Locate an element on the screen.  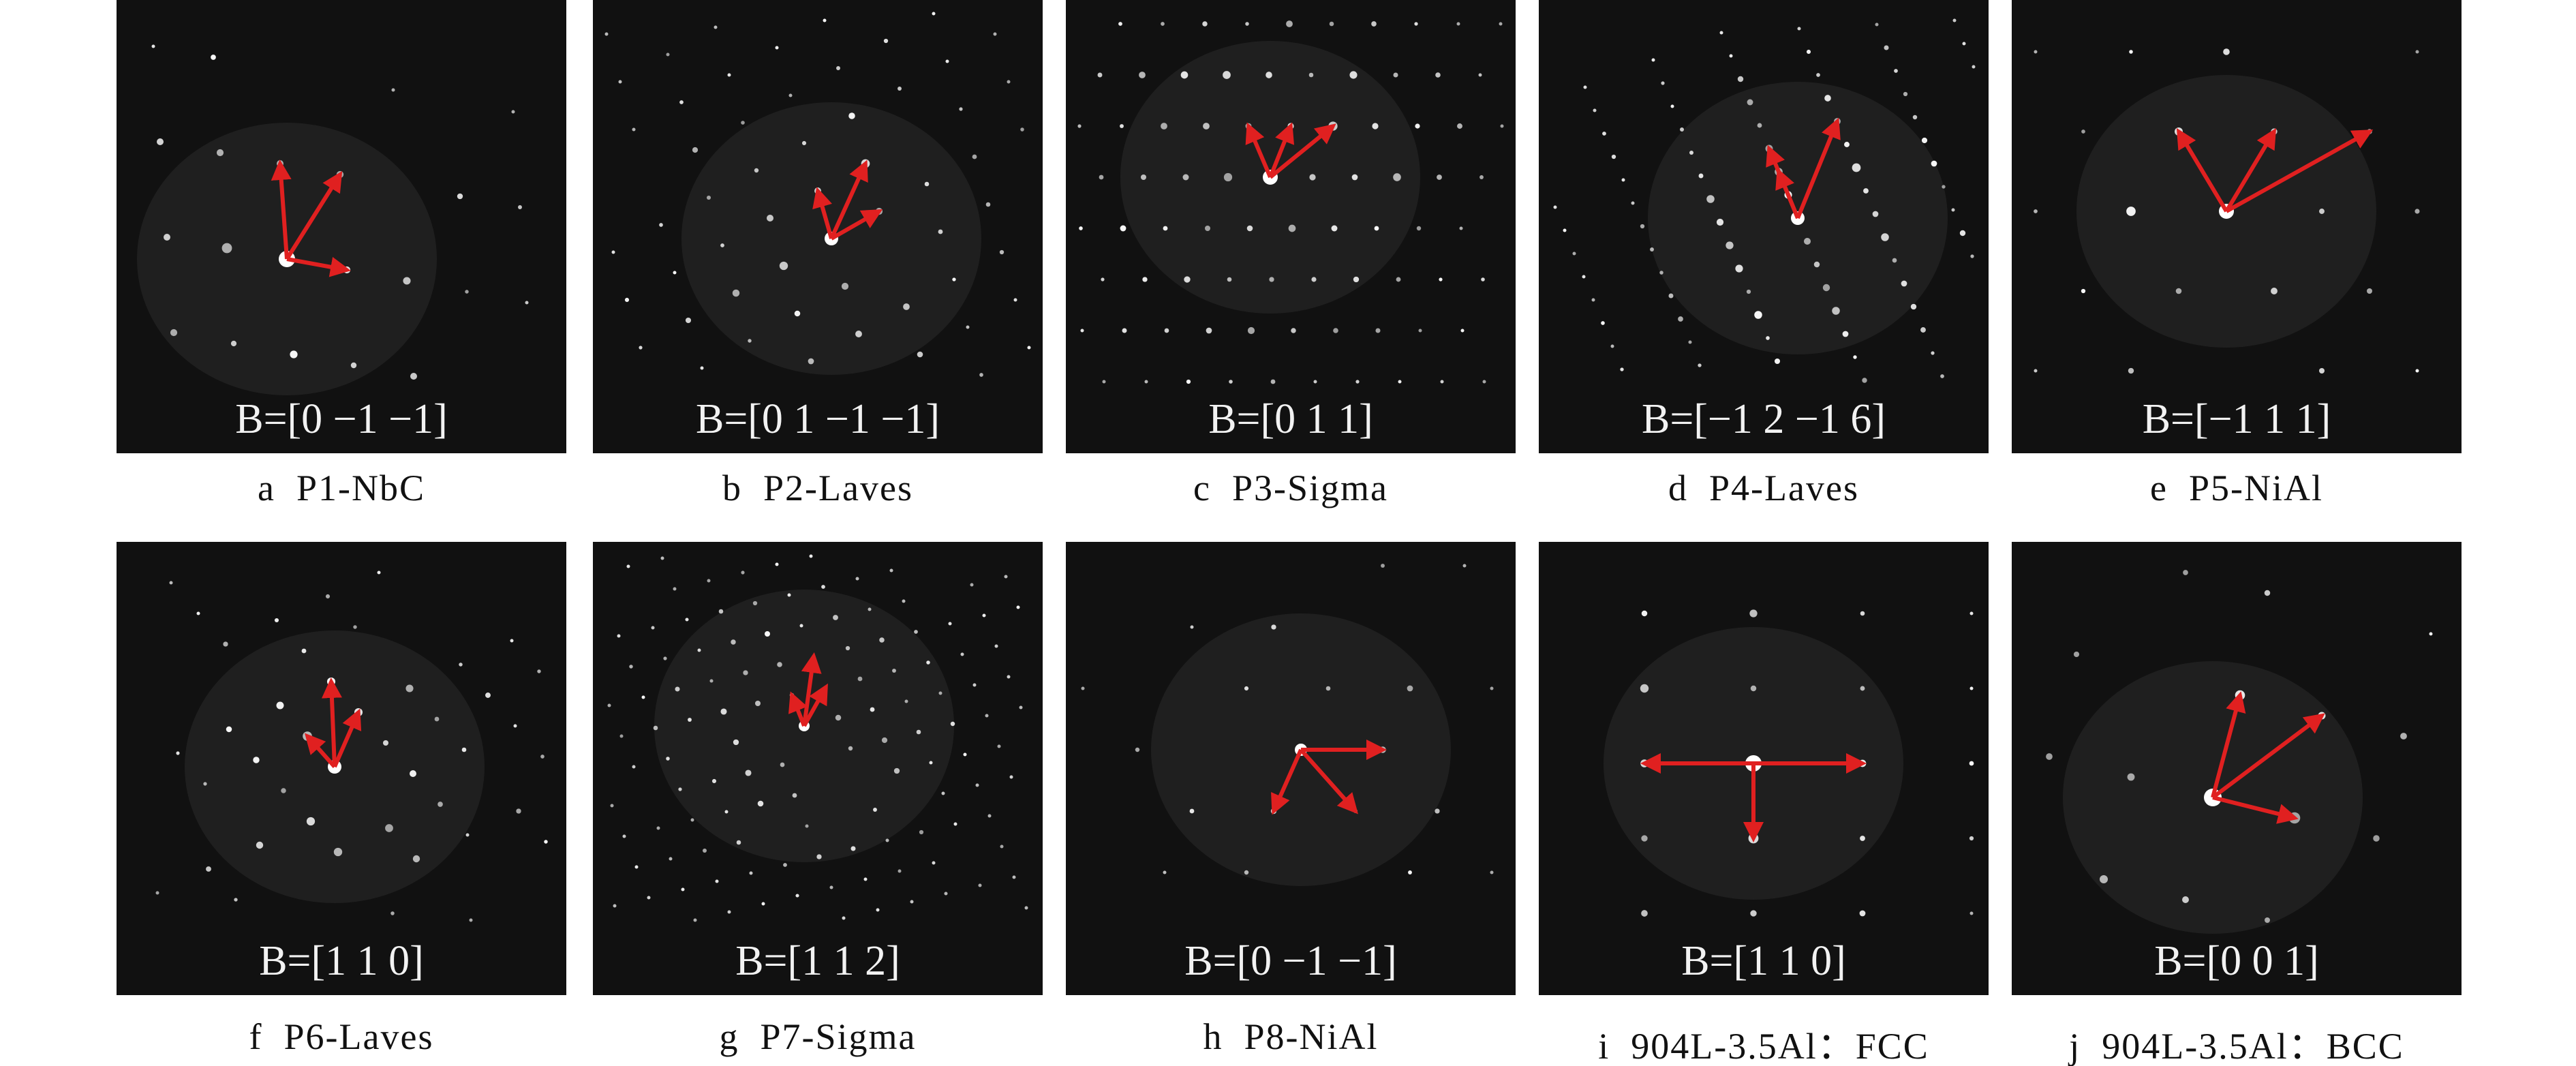
diffraction-pattern is located at coordinates (333, 219).